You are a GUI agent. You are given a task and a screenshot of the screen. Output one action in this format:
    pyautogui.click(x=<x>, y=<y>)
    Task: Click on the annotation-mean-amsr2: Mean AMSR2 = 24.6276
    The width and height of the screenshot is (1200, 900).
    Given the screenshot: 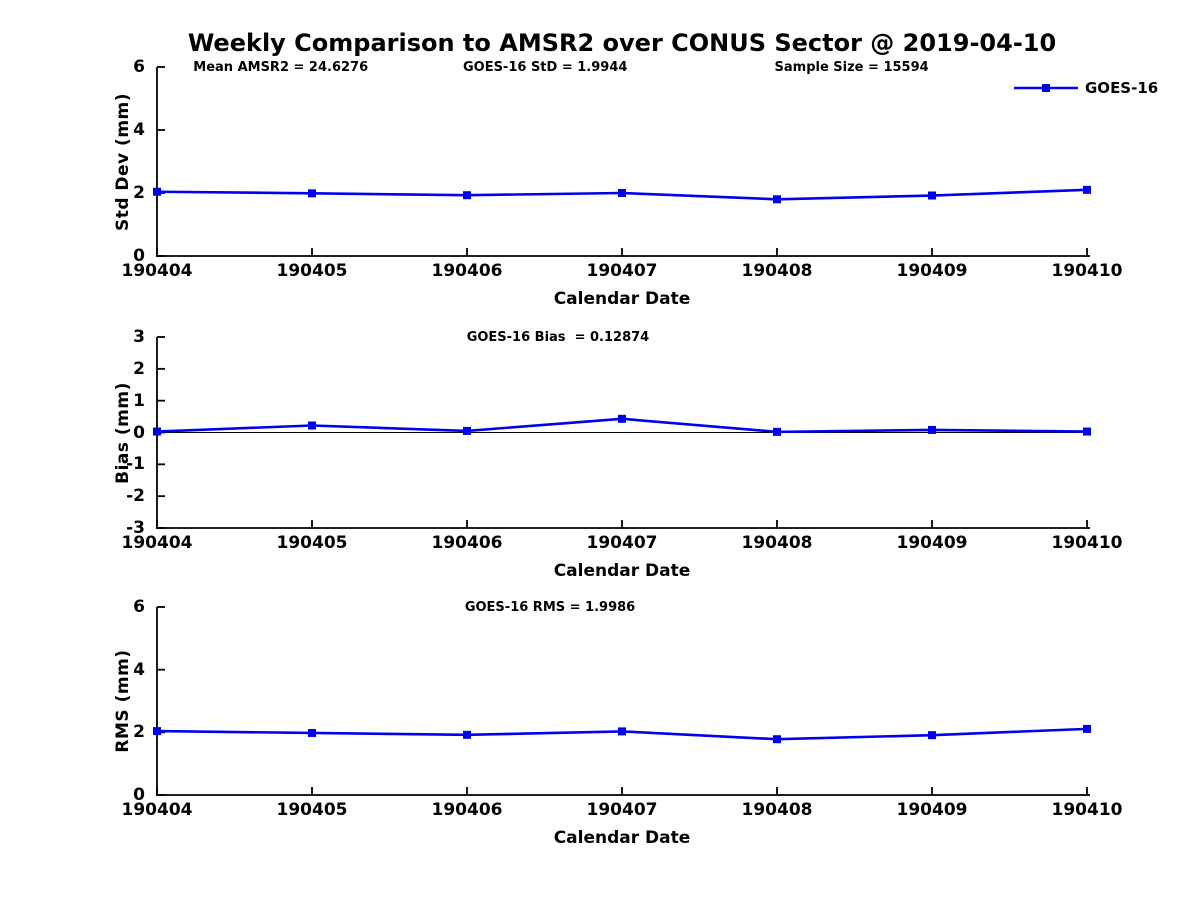 What is the action you would take?
    pyautogui.click(x=281, y=67)
    